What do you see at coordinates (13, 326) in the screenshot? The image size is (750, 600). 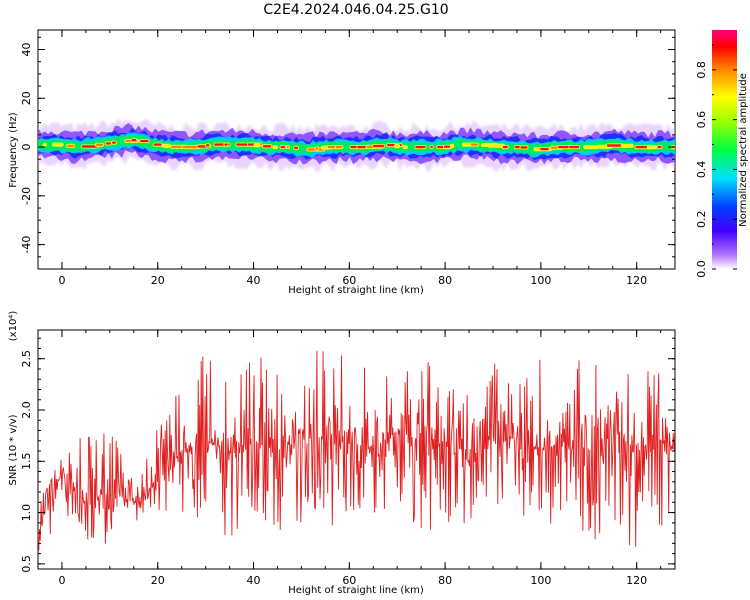 I see `snr-y-multiplier: (x10⁴)` at bounding box center [13, 326].